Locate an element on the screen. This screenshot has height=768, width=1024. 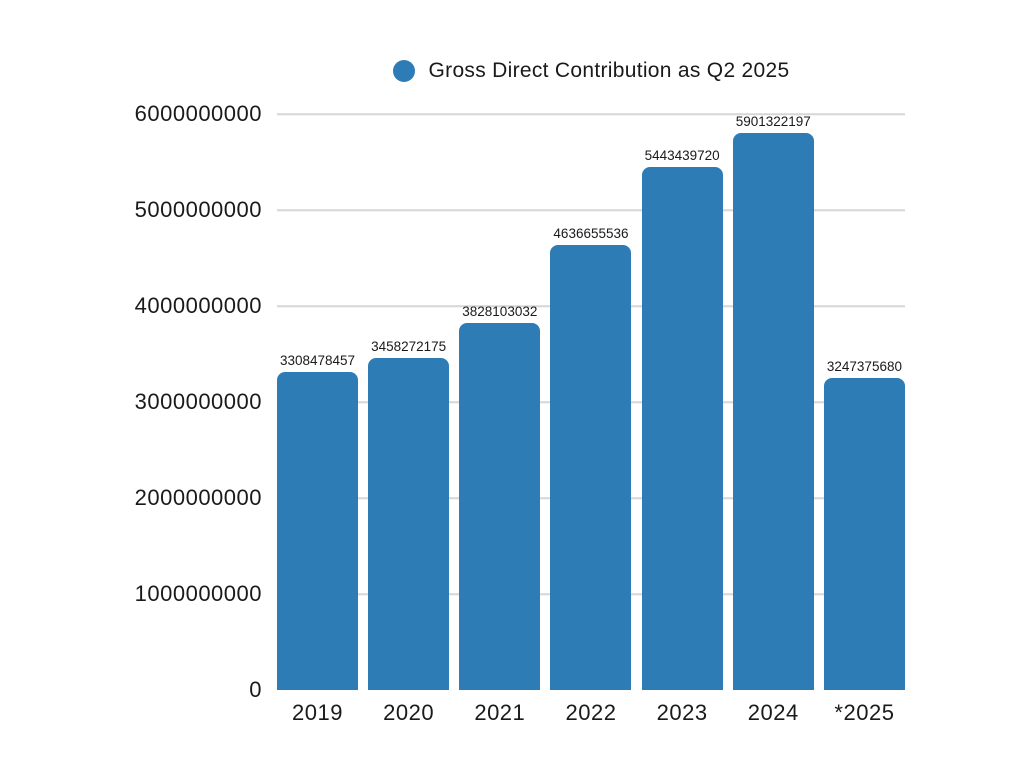
y-tick-label: 5000000000 is located at coordinates (198, 209).